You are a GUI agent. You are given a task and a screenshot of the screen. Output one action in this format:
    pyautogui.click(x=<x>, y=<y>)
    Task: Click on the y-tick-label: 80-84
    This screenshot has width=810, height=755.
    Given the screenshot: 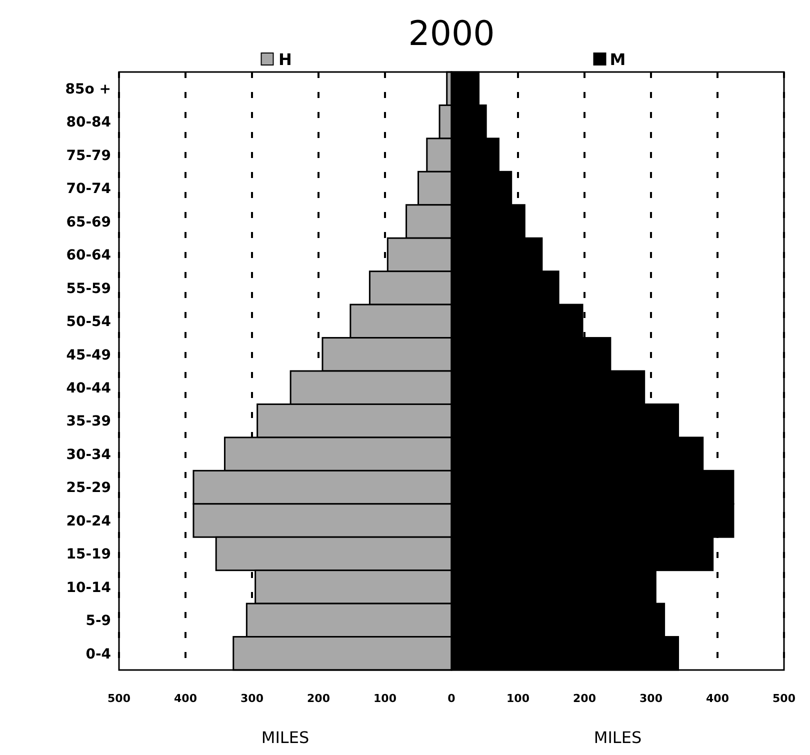 What is the action you would take?
    pyautogui.click(x=89, y=122)
    